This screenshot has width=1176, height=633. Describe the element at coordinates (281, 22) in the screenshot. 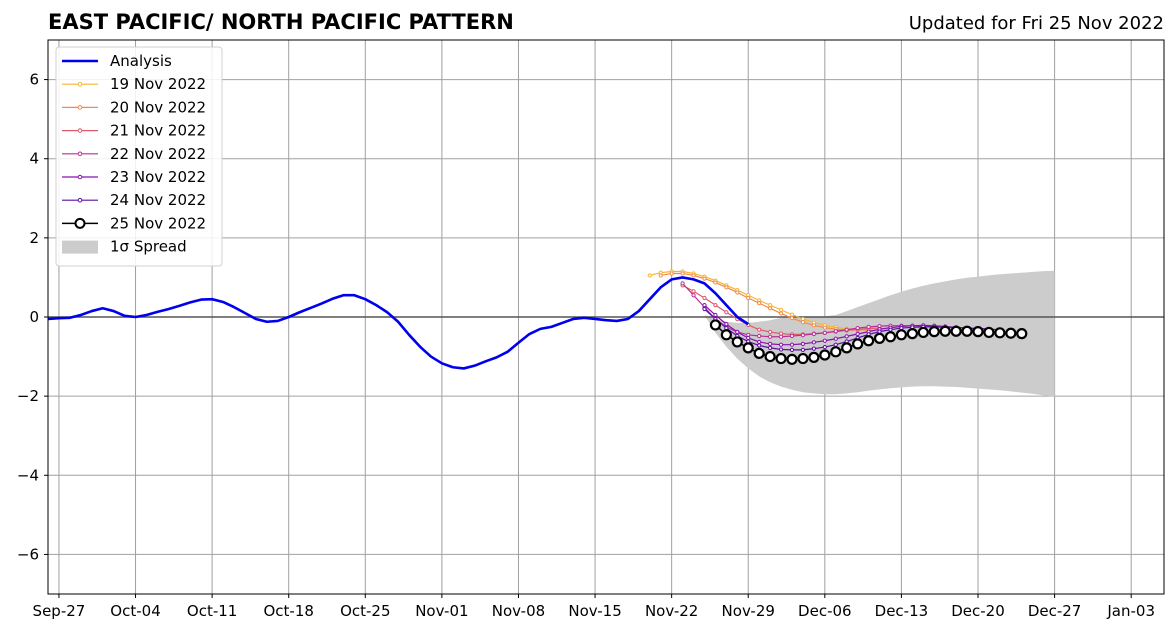

I see `chart-title: EAST PACIFIC/ NORTH PACIFIC PATTERN` at that location.